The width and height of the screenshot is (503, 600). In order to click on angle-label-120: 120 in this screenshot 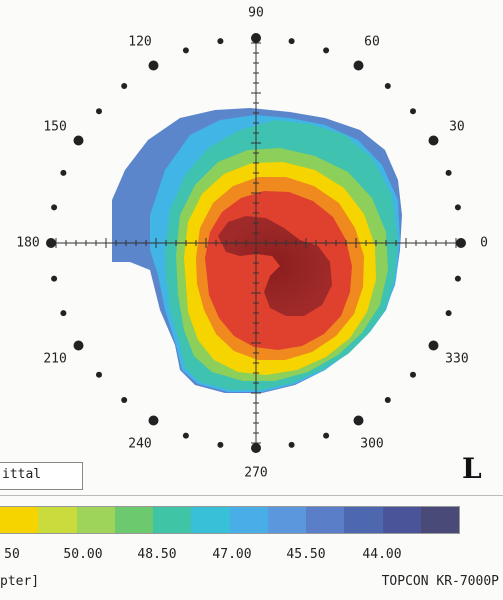, I will do `click(140, 42)`.